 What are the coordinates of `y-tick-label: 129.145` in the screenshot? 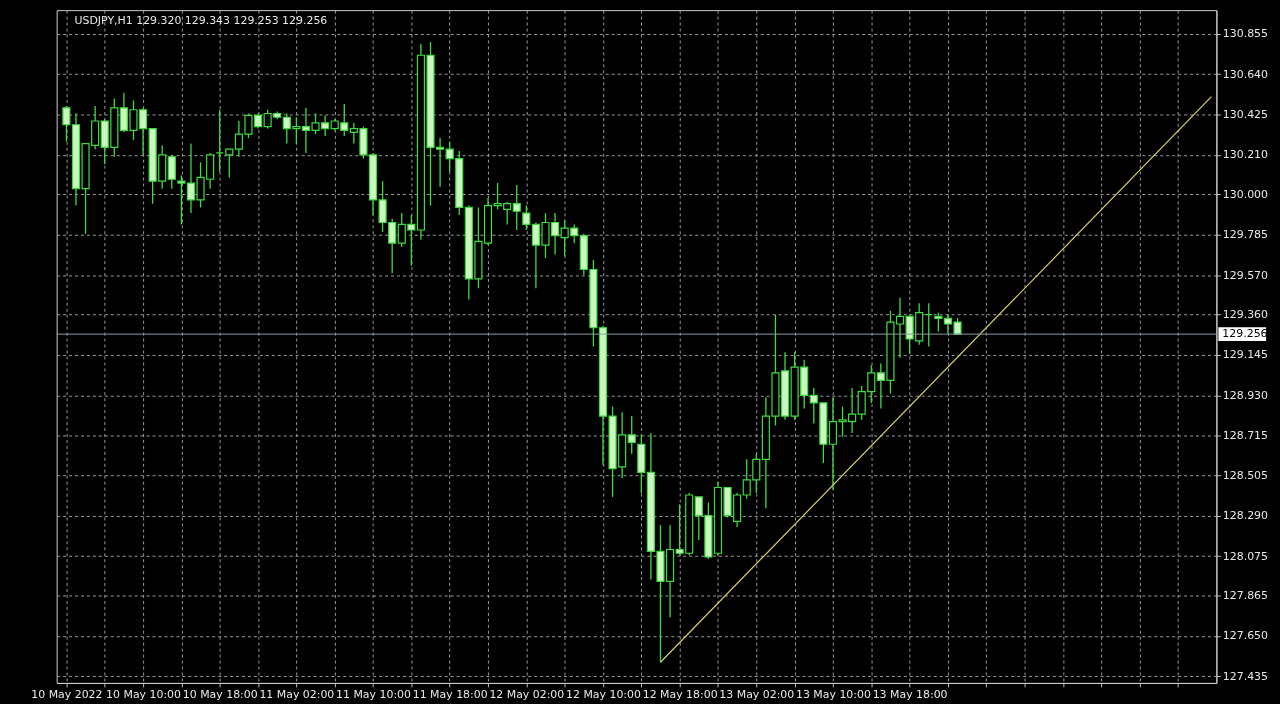 It's located at (1245, 355).